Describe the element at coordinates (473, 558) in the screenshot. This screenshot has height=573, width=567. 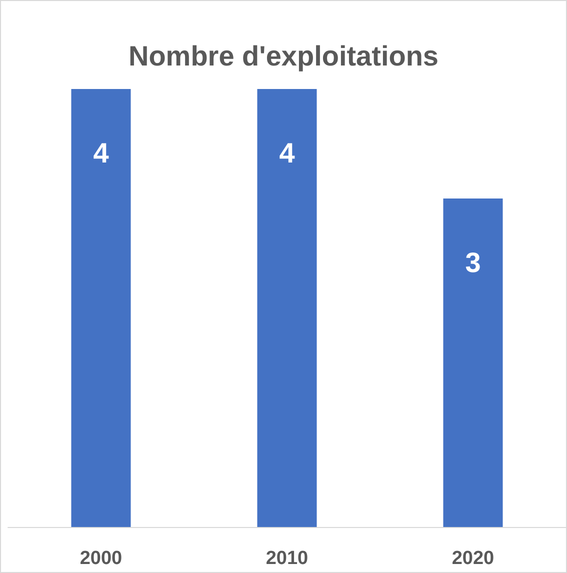
I see `x-tick-label: 2020` at that location.